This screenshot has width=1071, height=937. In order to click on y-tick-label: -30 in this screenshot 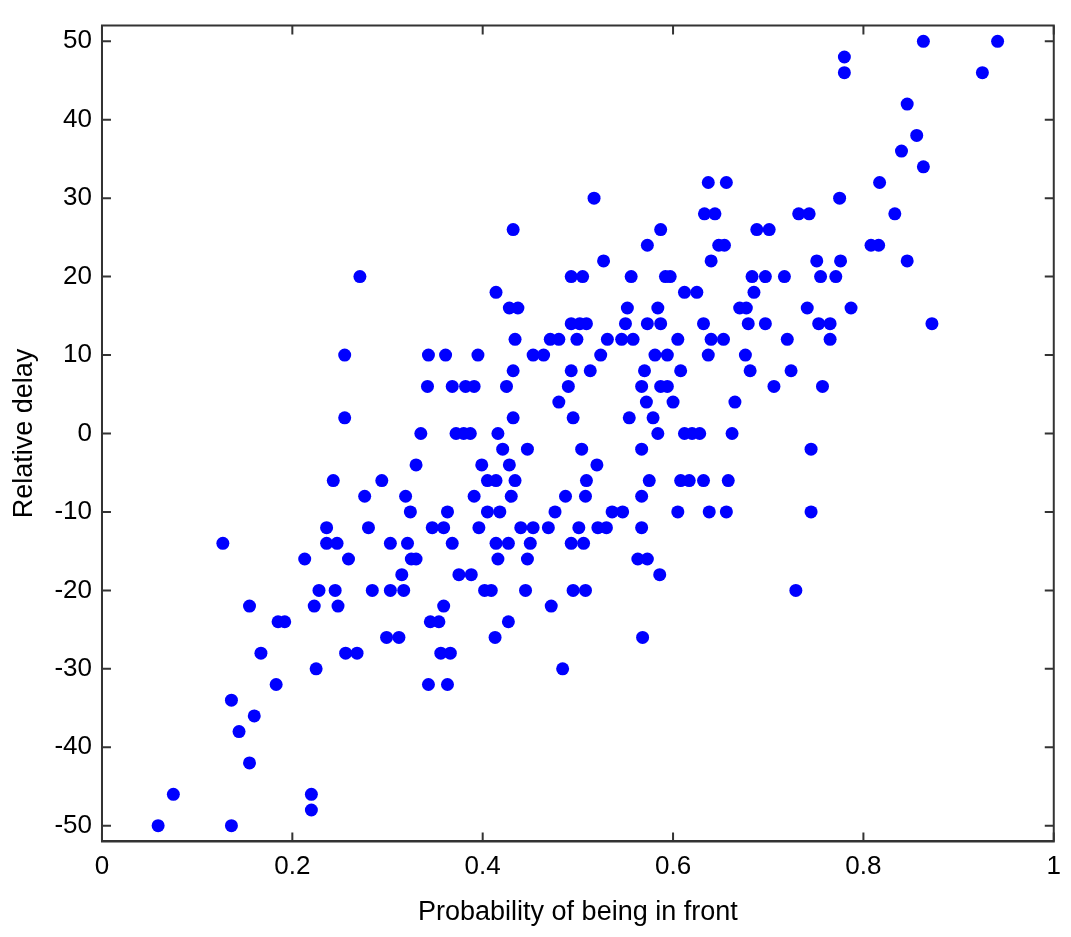, I will do `click(73, 667)`.